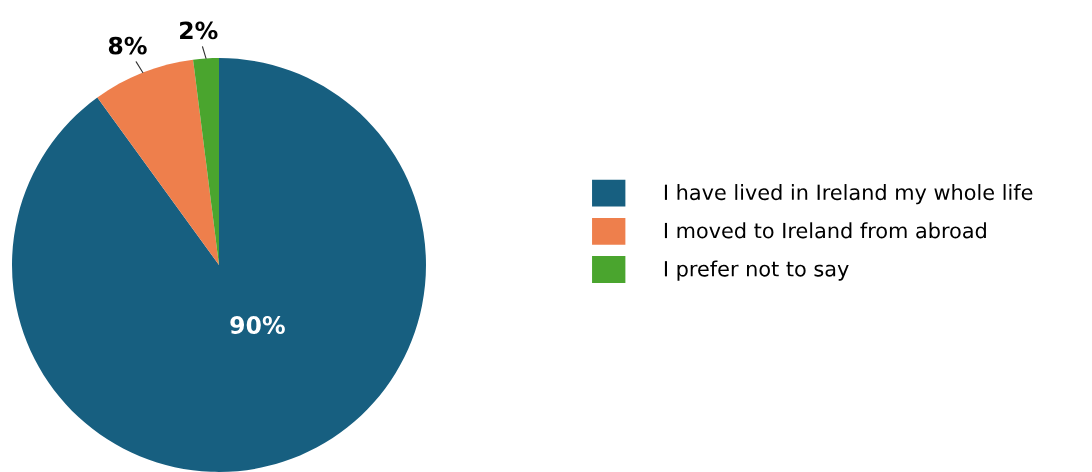  Describe the element at coordinates (199, 30) in the screenshot. I see `data-label: 2%` at that location.